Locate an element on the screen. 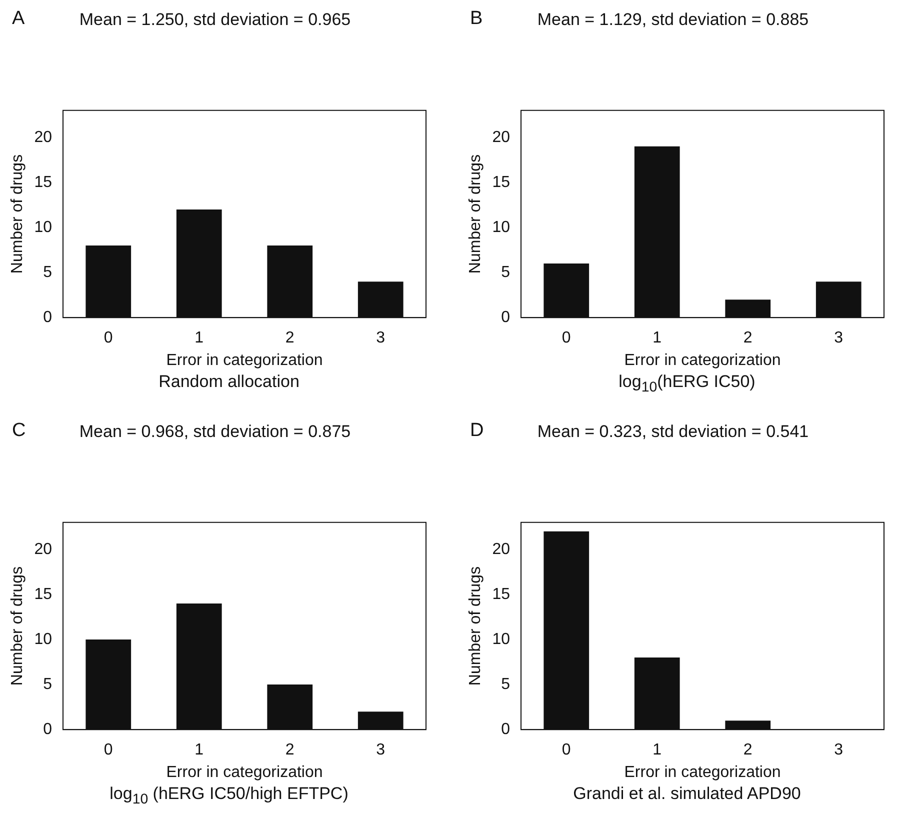 Image resolution: width=917 pixels, height=821 pixels. text: Random allocation is located at coordinates (229, 382).